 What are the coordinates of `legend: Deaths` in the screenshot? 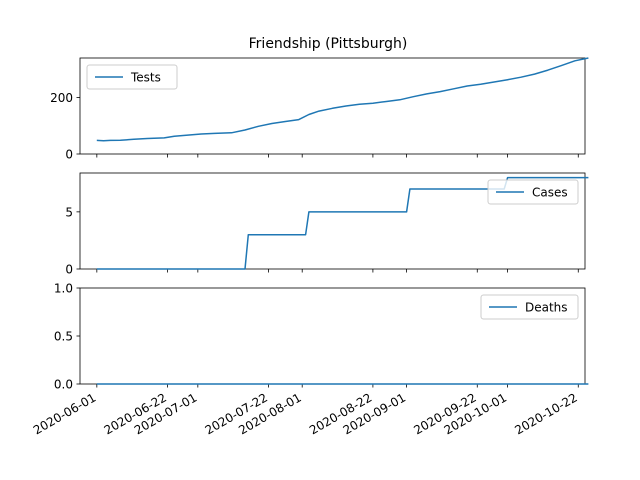 It's located at (529, 307).